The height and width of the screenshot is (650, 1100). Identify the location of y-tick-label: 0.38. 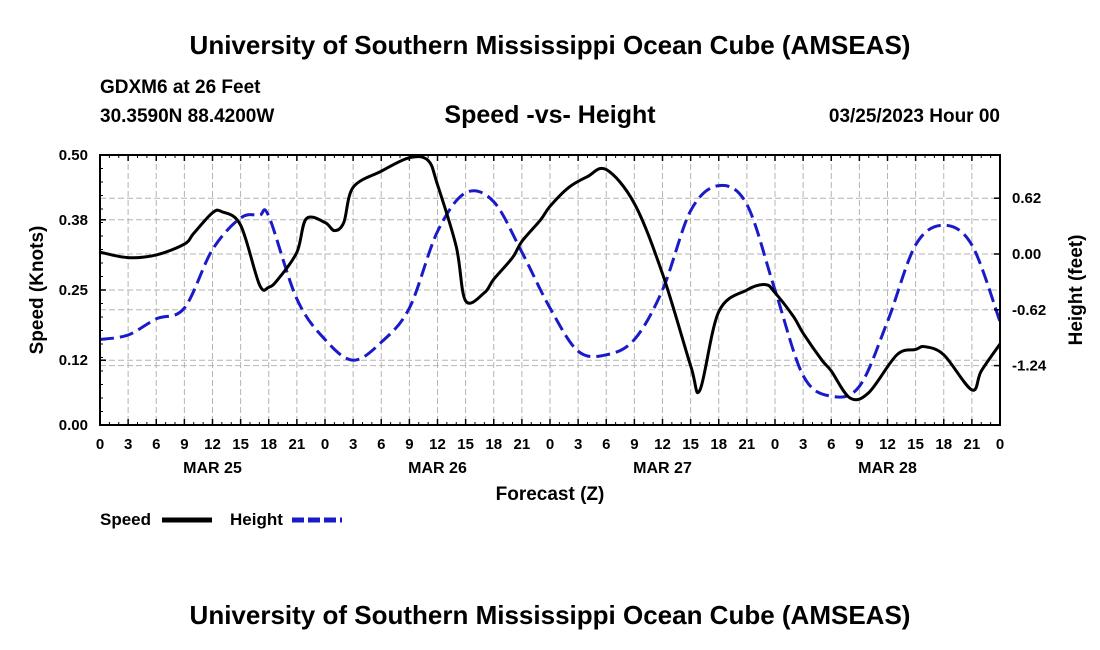
(73, 220).